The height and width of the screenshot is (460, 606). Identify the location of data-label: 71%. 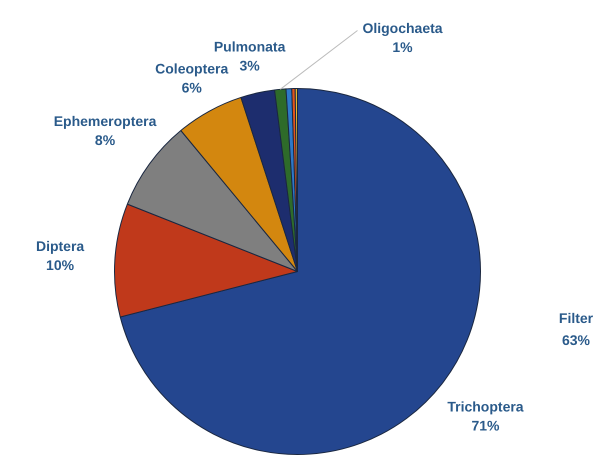
(485, 426).